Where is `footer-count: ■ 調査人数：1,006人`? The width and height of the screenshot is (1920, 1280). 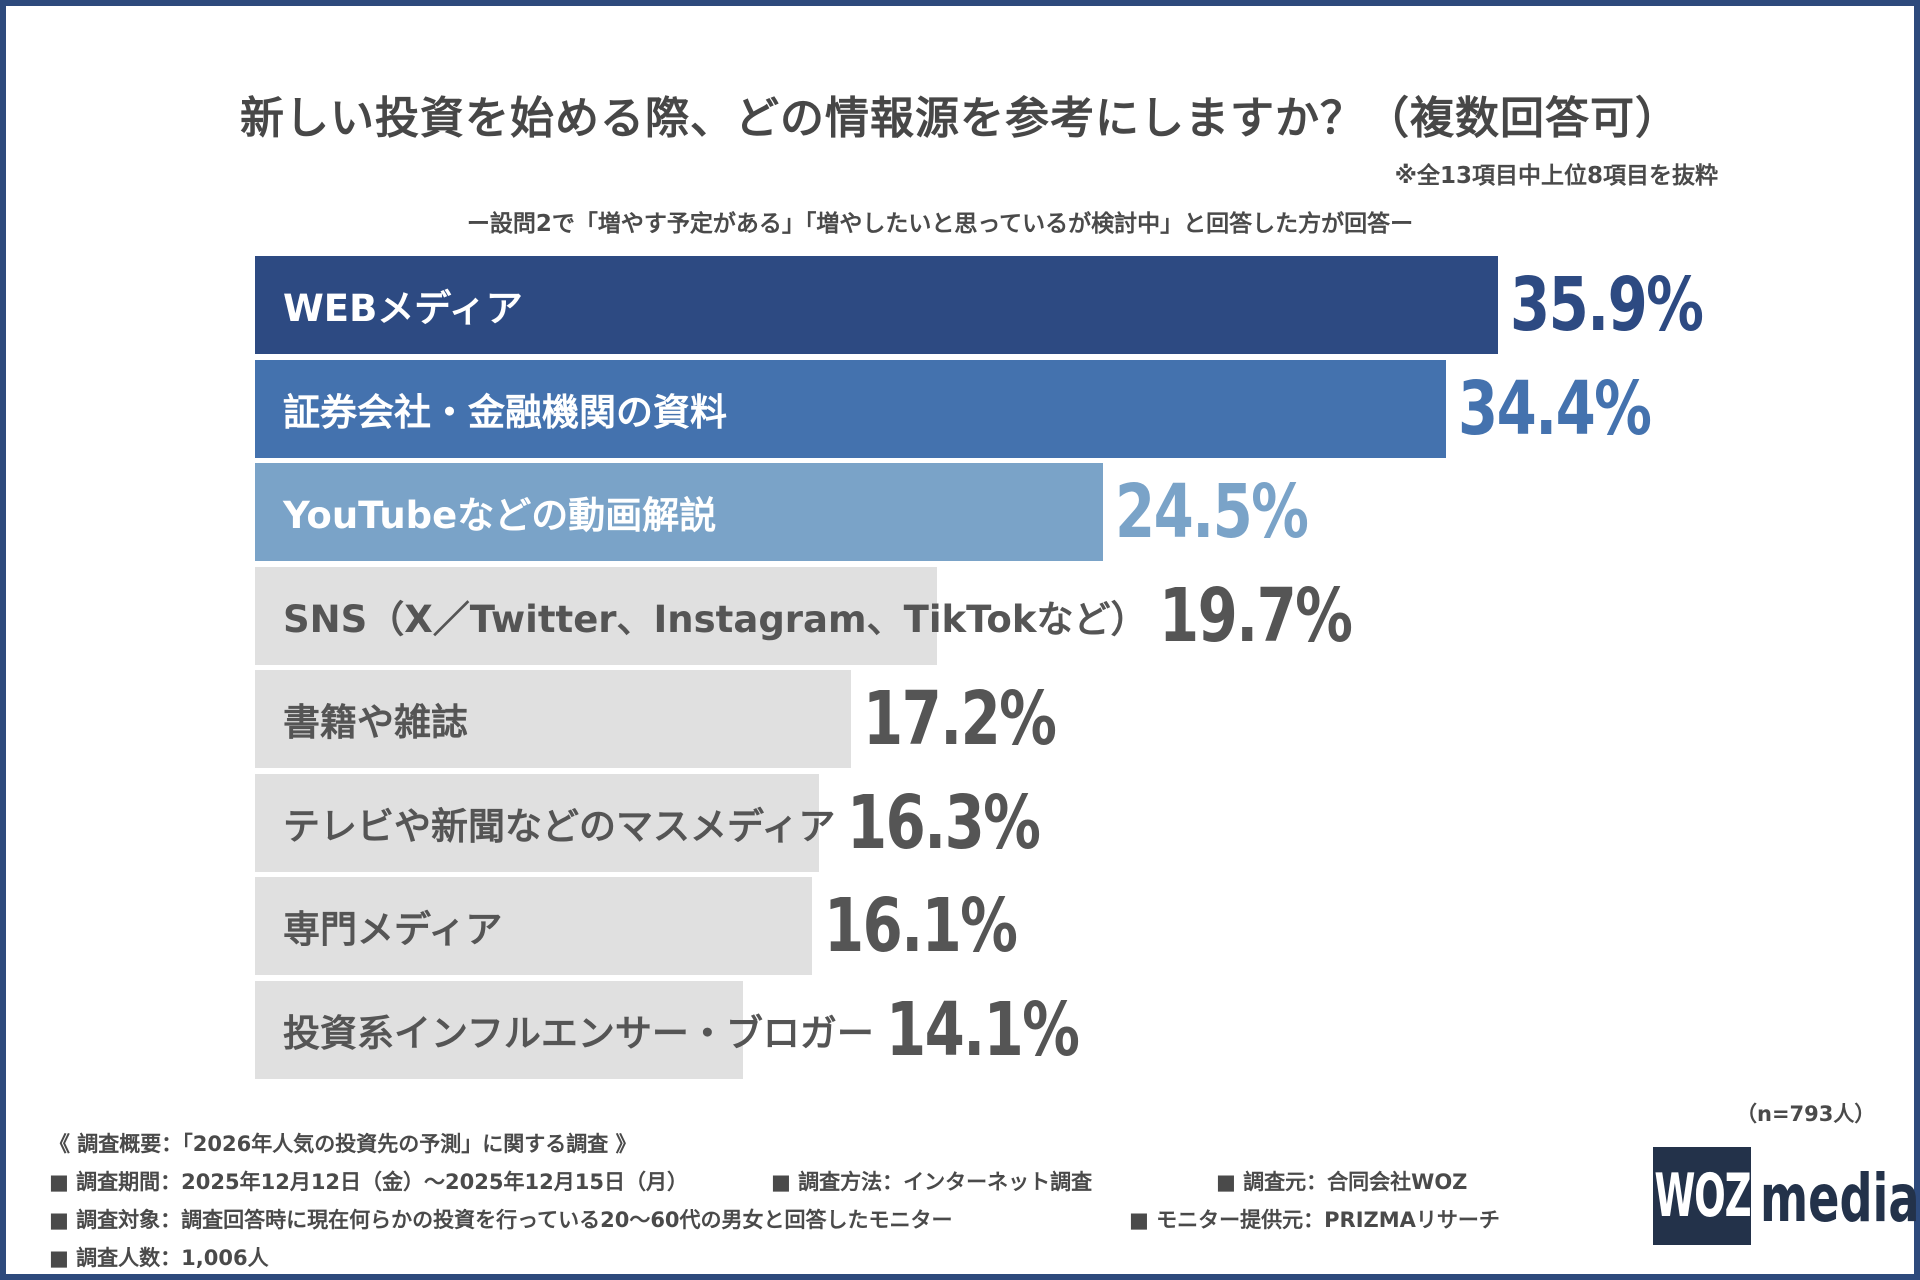 footer-count: ■ 調査人数：1,006人 is located at coordinates (159, 1258).